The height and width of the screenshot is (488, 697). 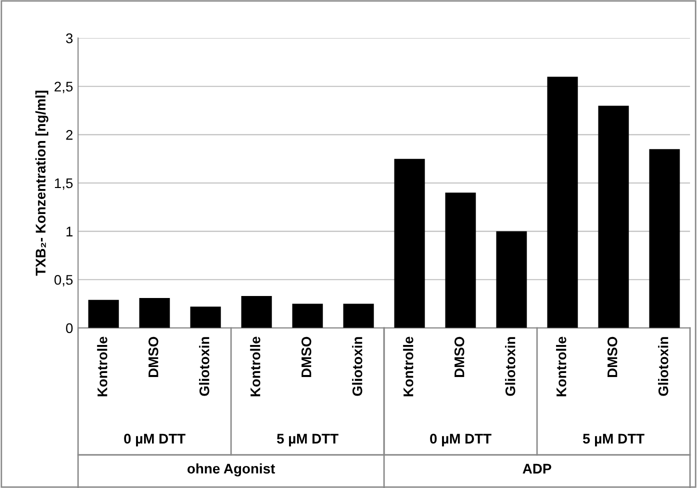 What do you see at coordinates (63, 184) in the screenshot?
I see `y-tick-label: 1,5` at bounding box center [63, 184].